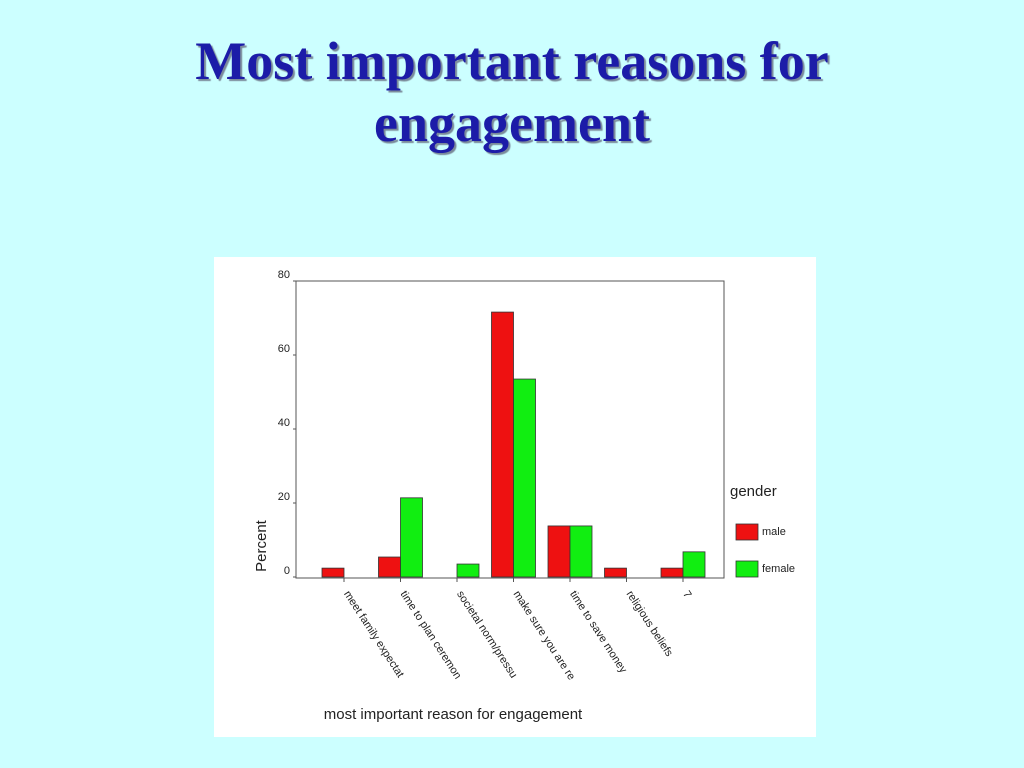  Describe the element at coordinates (287, 571) in the screenshot. I see `y-tick-label: 0` at that location.